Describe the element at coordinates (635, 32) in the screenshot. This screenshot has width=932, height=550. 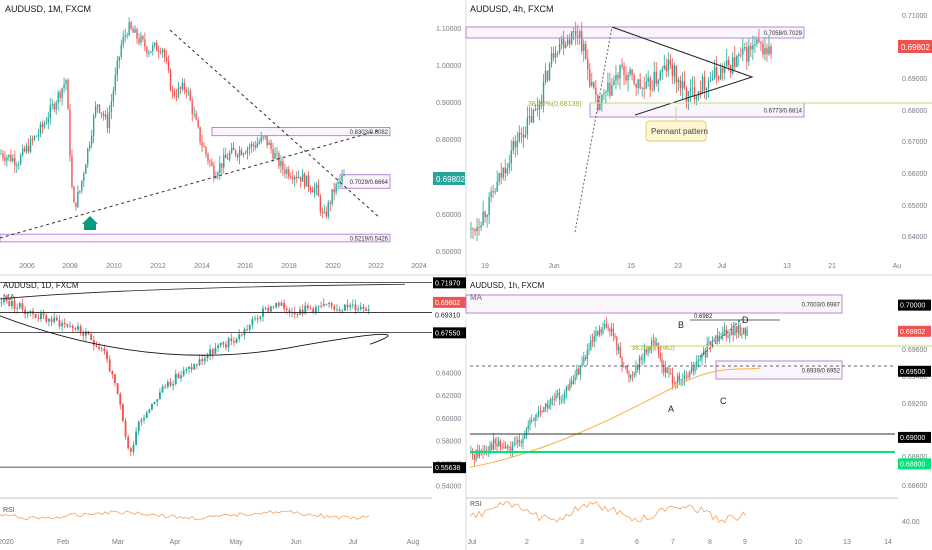
I see `4h-zone` at that location.